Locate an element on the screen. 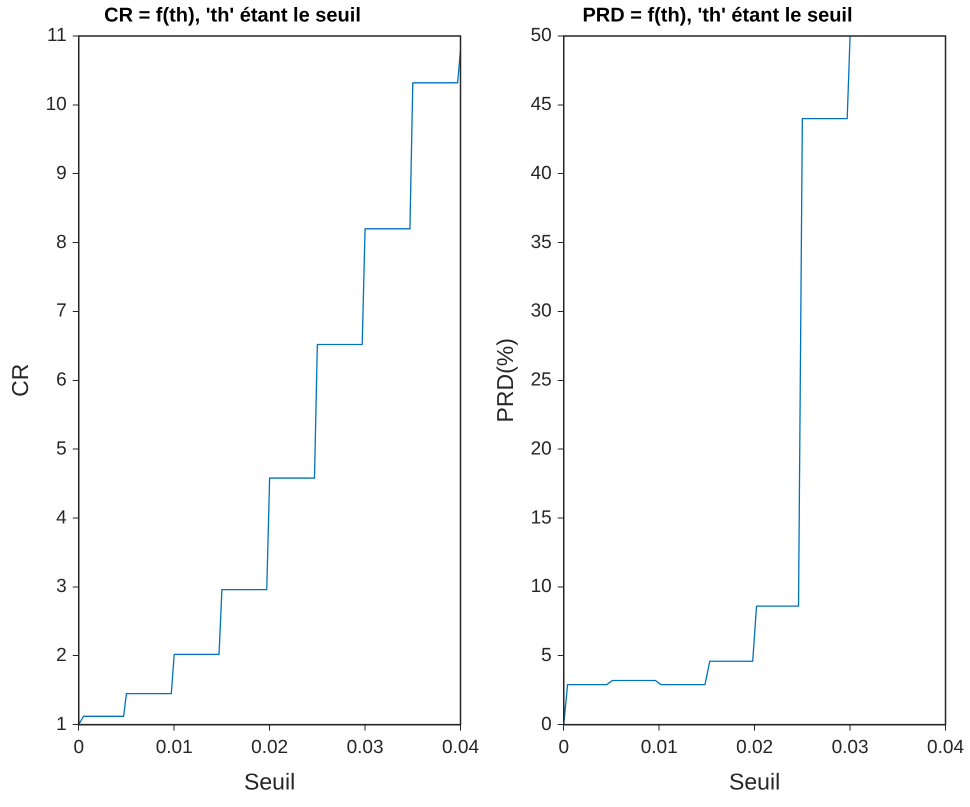  y-tick-label: 3 is located at coordinates (61, 587).